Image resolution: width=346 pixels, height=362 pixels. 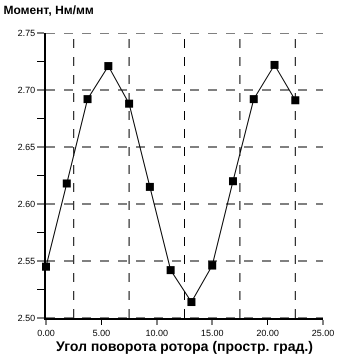 What do you see at coordinates (27, 33) in the screenshot?
I see `y-tick-label: 2.75` at bounding box center [27, 33].